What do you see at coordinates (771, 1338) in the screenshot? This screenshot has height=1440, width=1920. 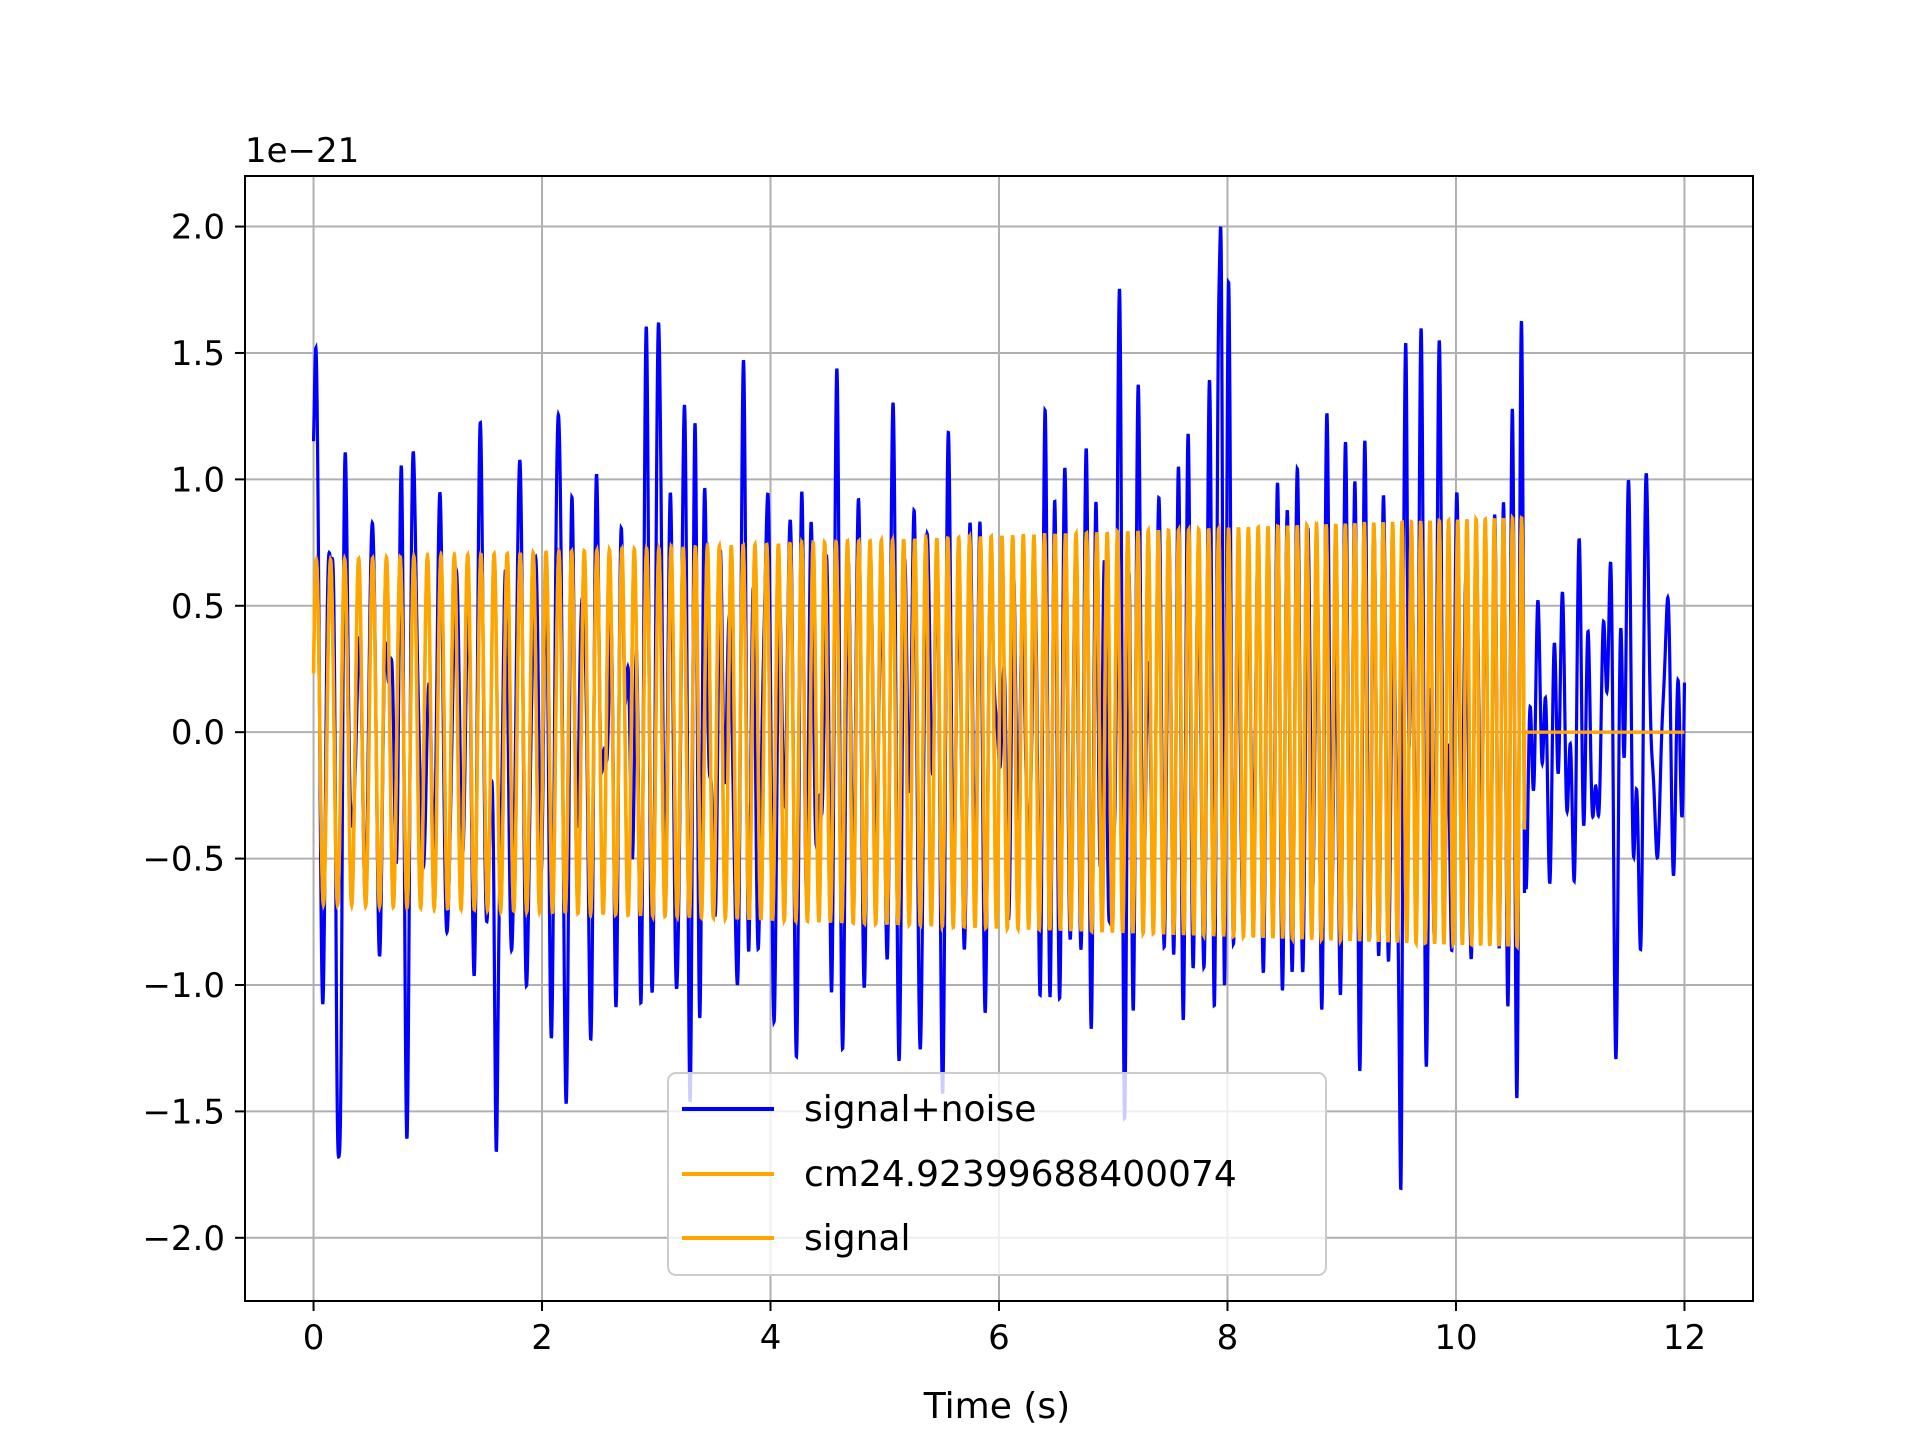 I see `x-tick-label: 4` at bounding box center [771, 1338].